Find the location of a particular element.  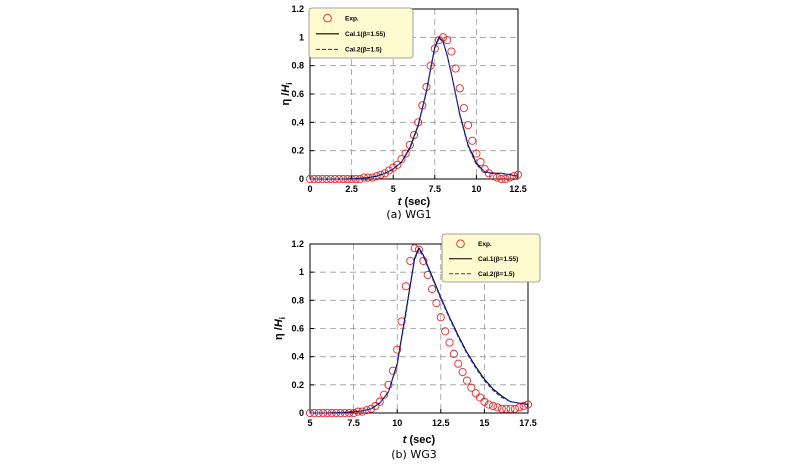

legend-label: Cal.2(β=1.5) is located at coordinates (496, 274).